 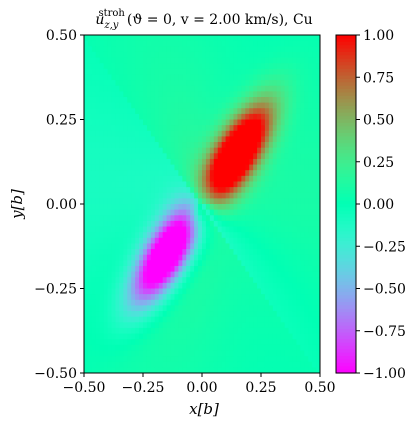 I want to click on y-tick-label: −0.25, so click(x=55, y=290).